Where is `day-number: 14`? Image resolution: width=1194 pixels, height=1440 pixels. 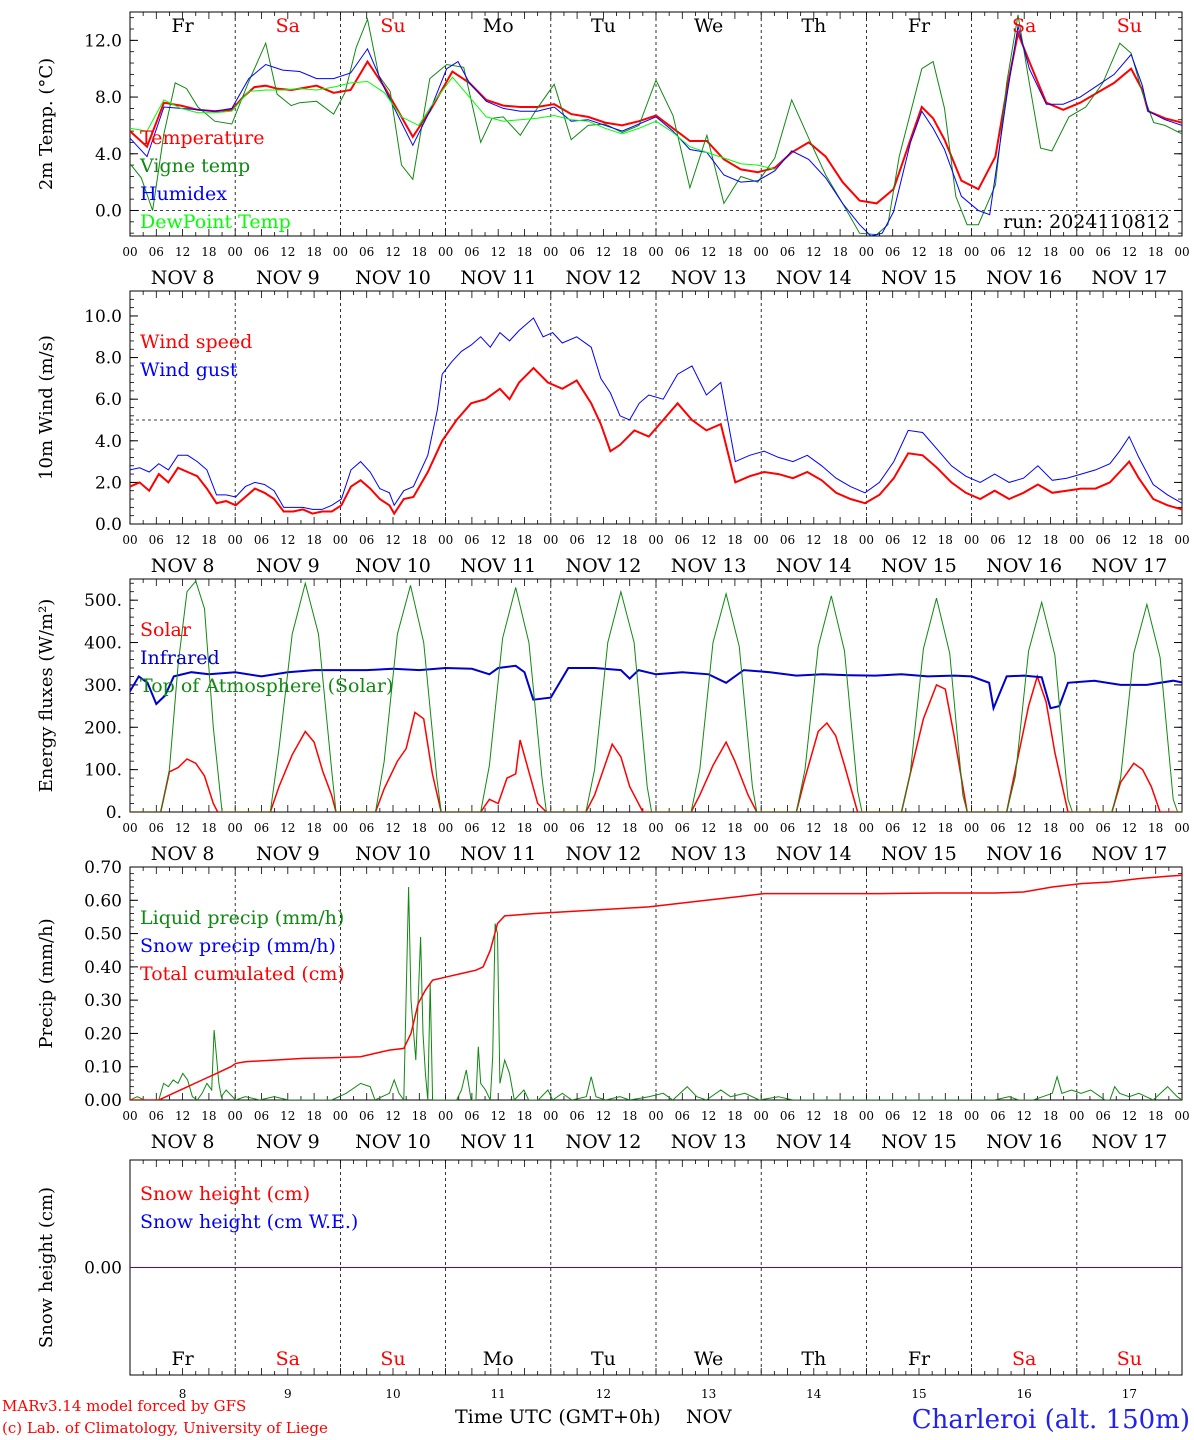 day-number: 14 is located at coordinates (814, 1394).